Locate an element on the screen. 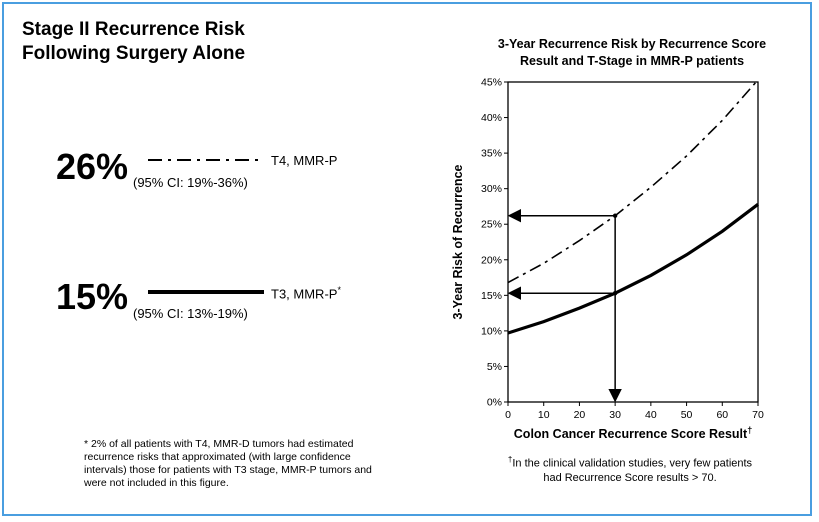  chart-title-line2: Result and T-Stage in MMR-P patients is located at coordinates (632, 61).